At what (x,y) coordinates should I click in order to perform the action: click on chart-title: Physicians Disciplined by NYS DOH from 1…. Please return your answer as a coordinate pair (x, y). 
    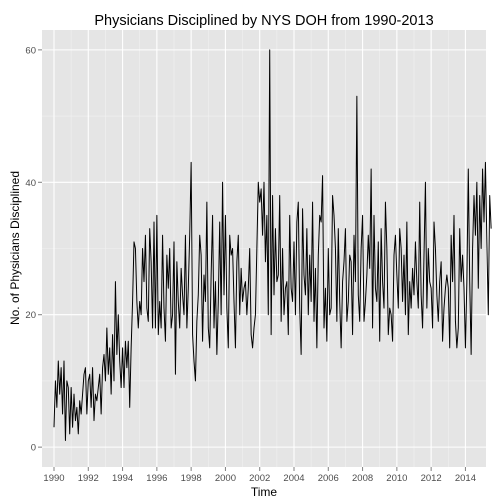
    Looking at the image, I should click on (263, 21).